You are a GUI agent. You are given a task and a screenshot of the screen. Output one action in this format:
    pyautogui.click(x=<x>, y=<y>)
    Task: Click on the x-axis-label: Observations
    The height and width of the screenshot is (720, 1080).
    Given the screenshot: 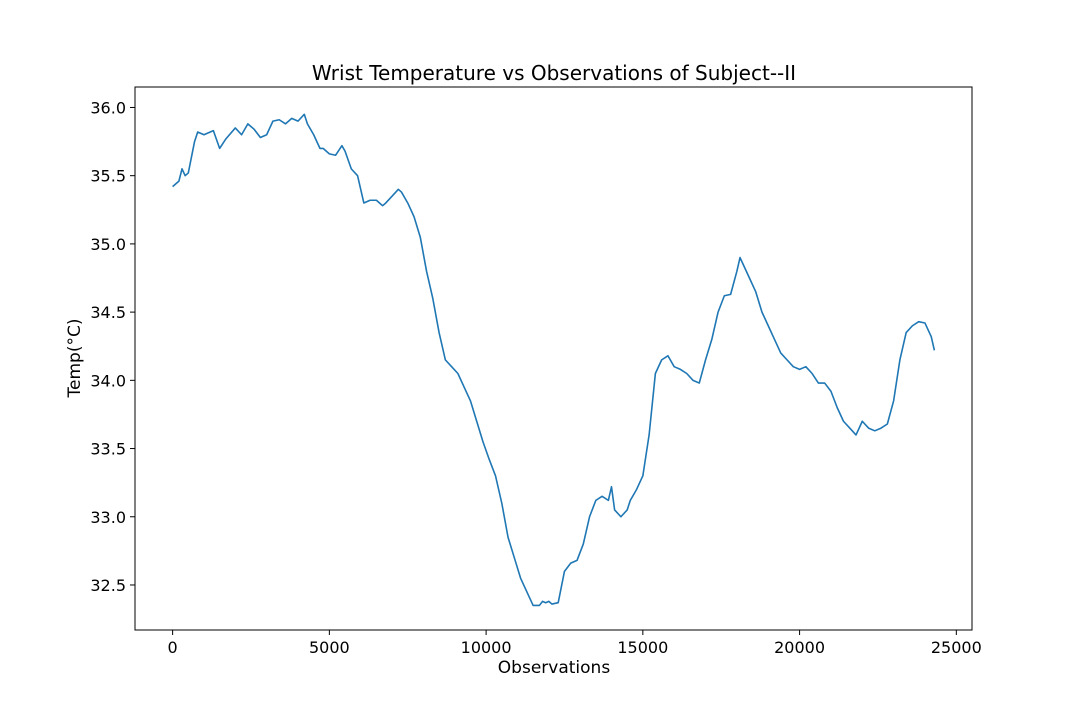 What is the action you would take?
    pyautogui.click(x=554, y=668)
    